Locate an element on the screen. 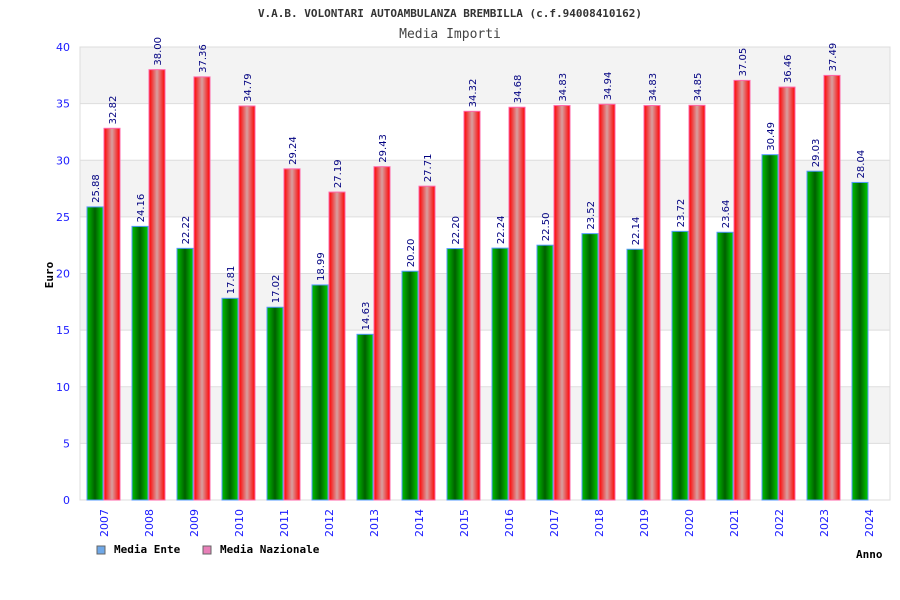 This screenshot has height=600, width=900. value-label: 17.02 is located at coordinates (276, 289).